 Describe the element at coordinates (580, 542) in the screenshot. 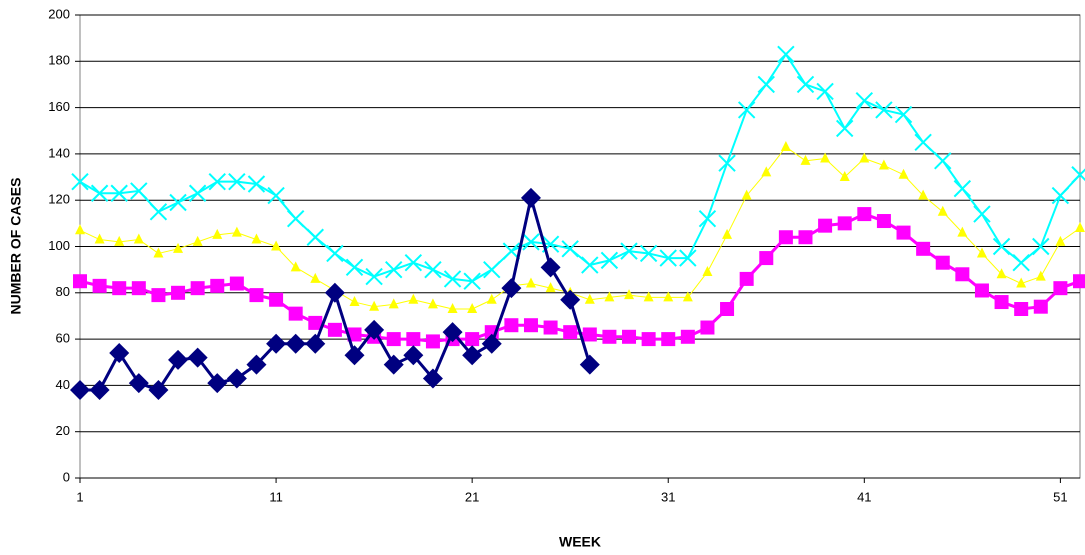

I see `x-axis-title: WEEK` at that location.